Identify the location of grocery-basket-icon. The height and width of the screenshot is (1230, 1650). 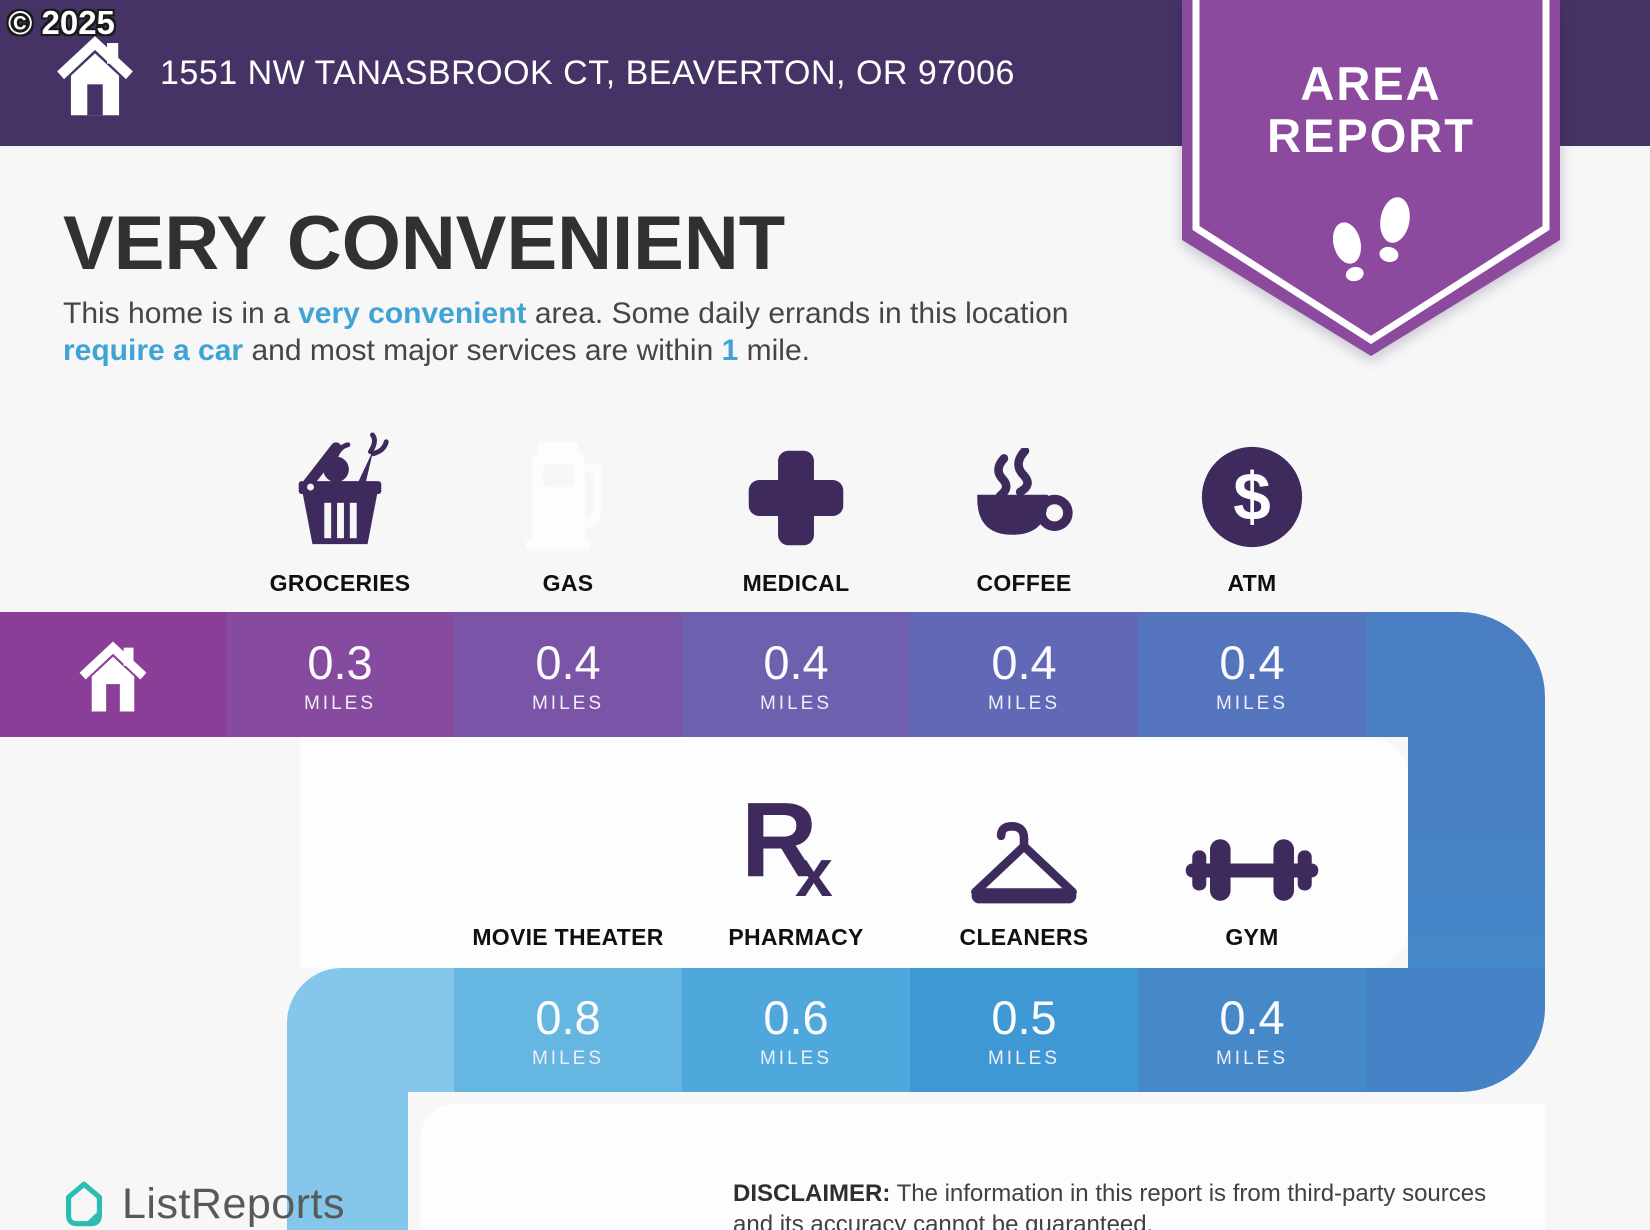
(340, 485).